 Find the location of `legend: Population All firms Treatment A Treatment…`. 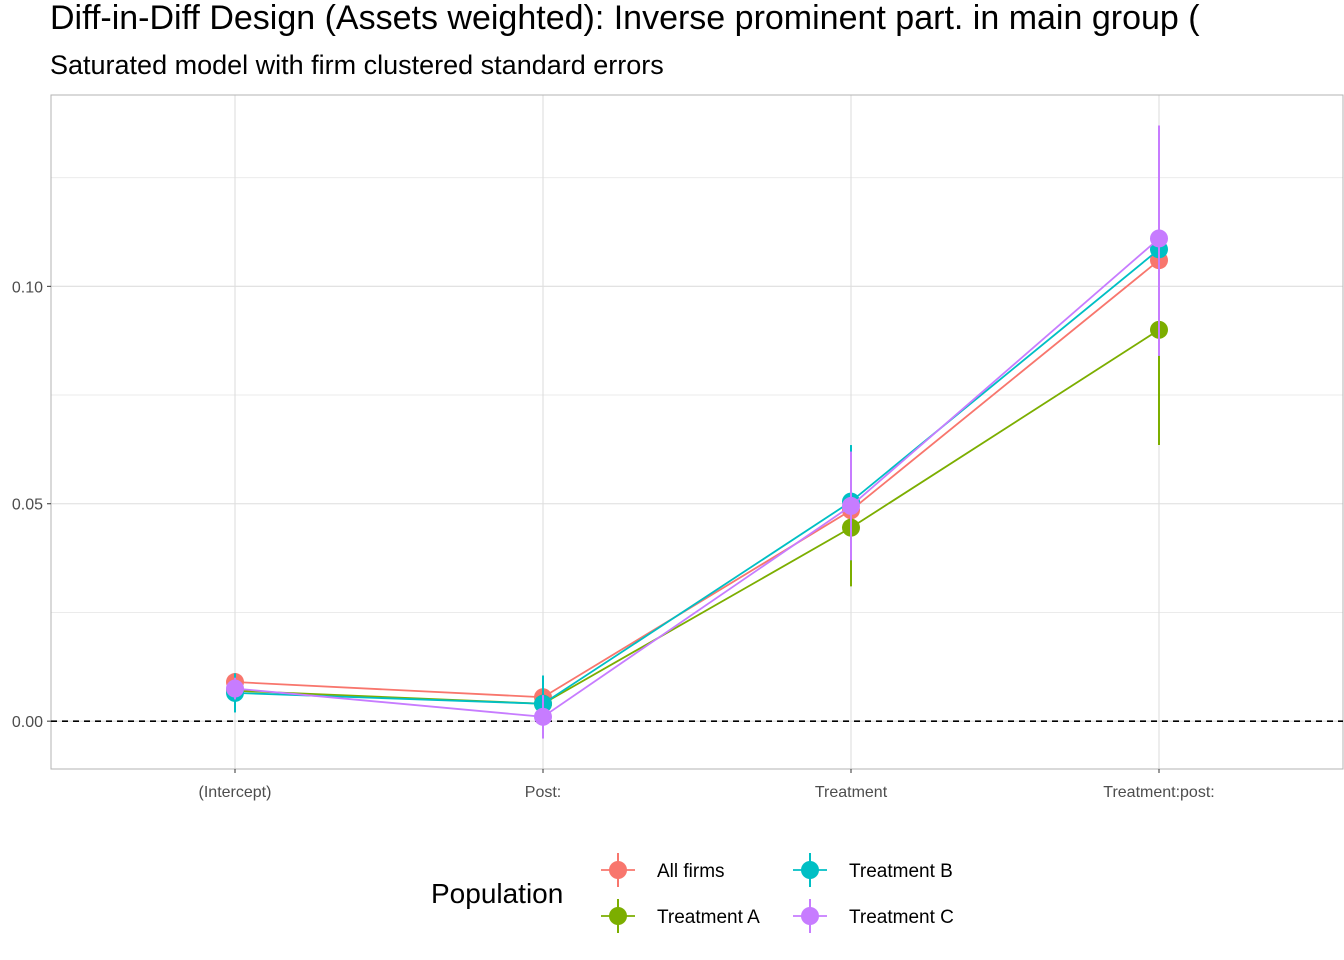

legend: Population All firms Treatment A Treatment… is located at coordinates (692, 893).